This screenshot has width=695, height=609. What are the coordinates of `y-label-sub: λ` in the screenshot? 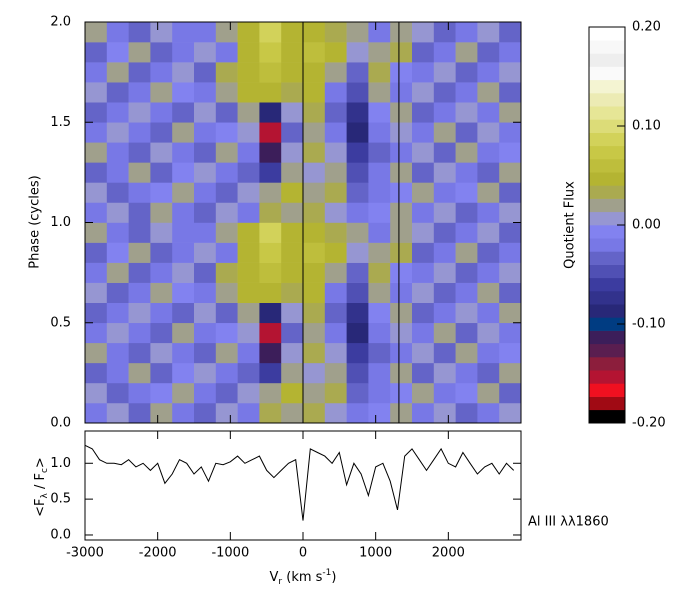 It's located at (45, 495).